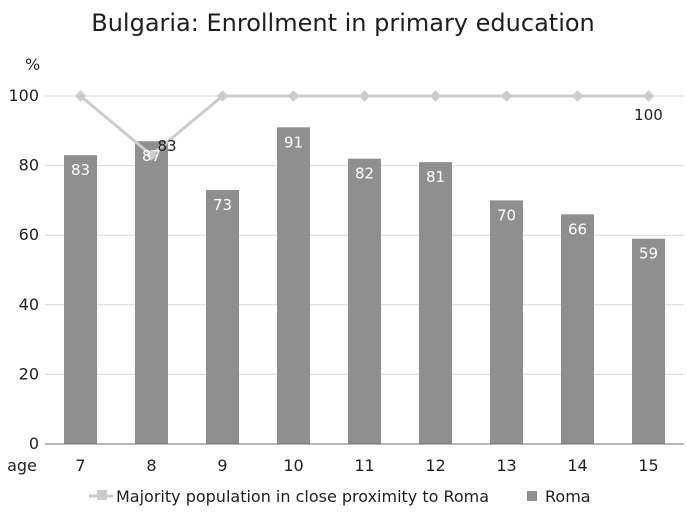  What do you see at coordinates (364, 125) in the screenshot?
I see `line-layer` at bounding box center [364, 125].